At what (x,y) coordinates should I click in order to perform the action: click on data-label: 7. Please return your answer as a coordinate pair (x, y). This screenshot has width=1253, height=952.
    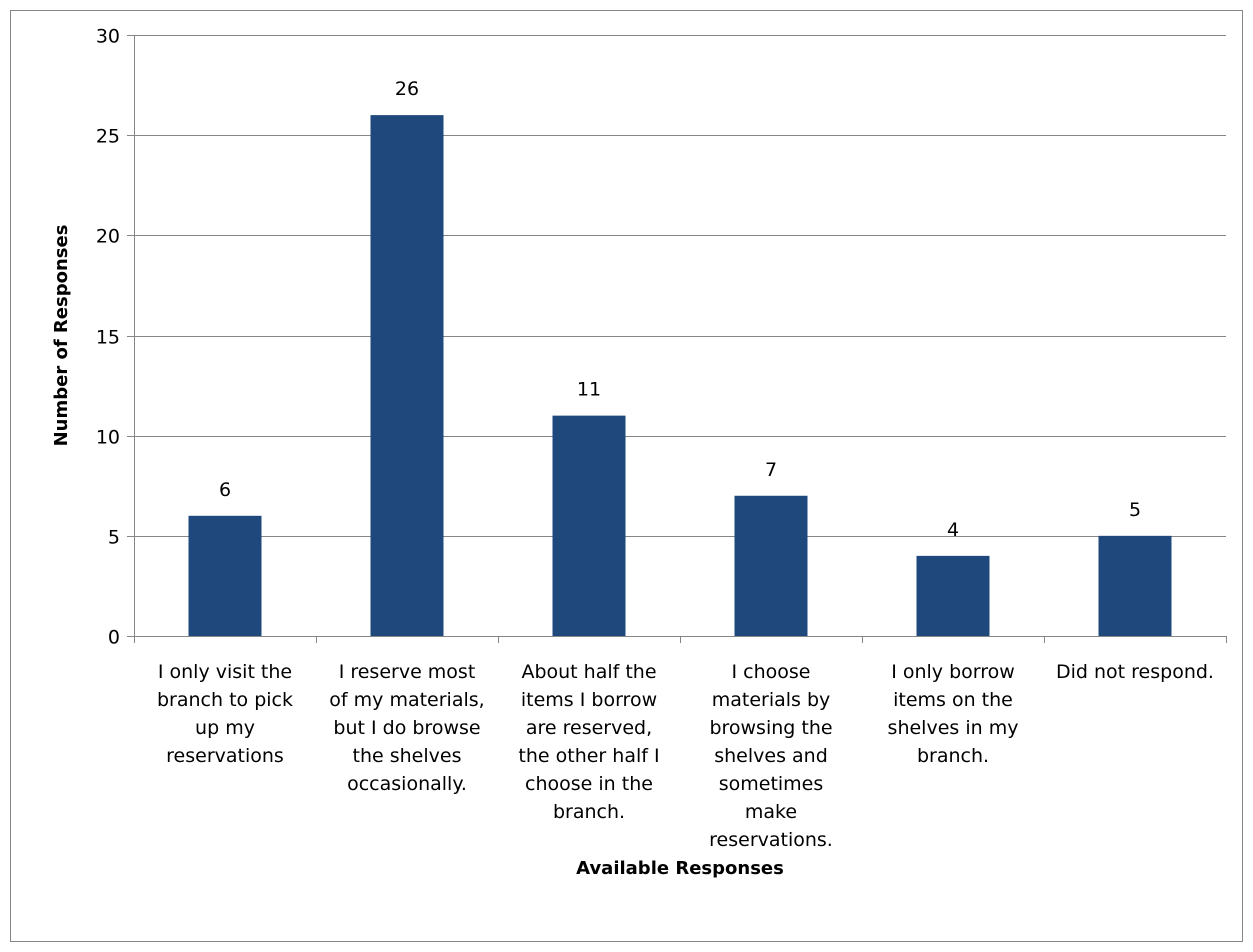
    Looking at the image, I should click on (771, 470).